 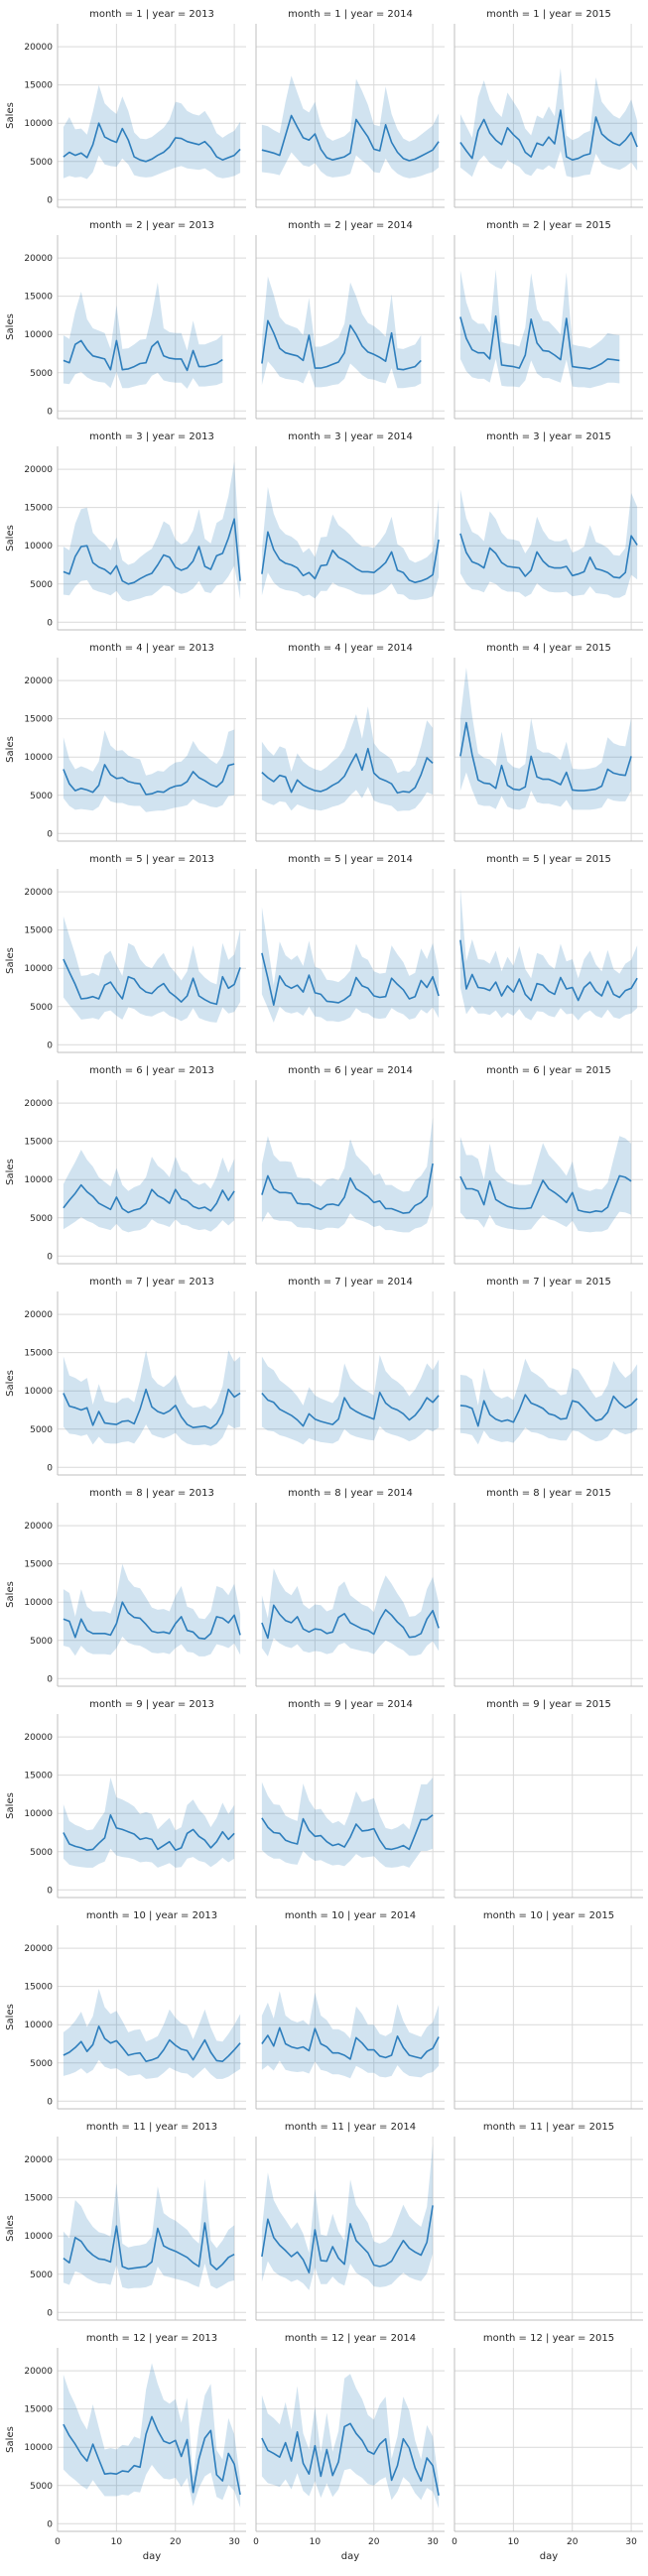 I want to click on facet-panel: month = 8 | year = 2014, so click(x=350, y=1587).